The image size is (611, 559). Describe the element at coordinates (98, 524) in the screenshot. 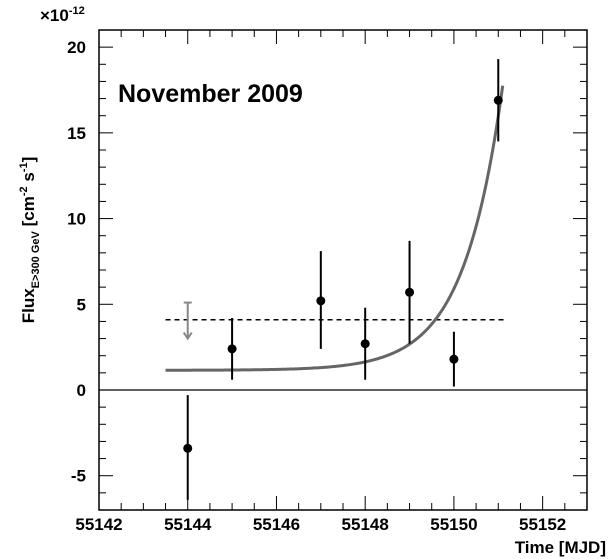

I see `x-tick-label: 55142` at that location.